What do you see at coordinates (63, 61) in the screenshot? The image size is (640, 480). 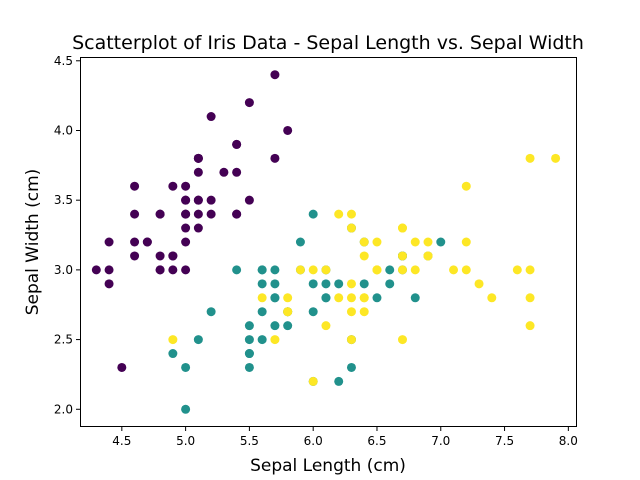 I see `y-tick-label-5: 4.5` at bounding box center [63, 61].